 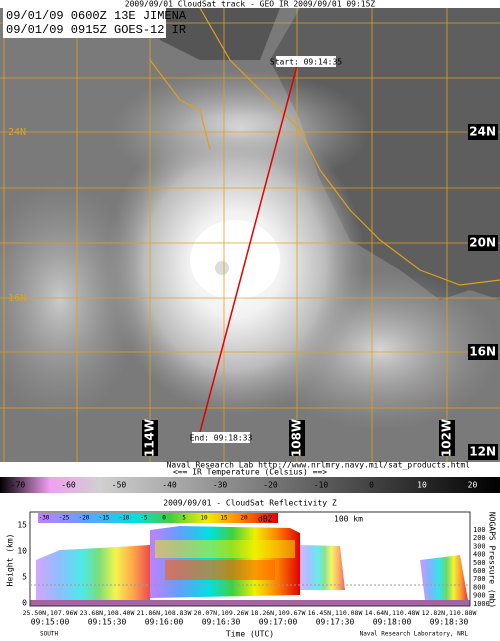 I want to click on faint-lat-label: 16N, so click(x=17, y=298).